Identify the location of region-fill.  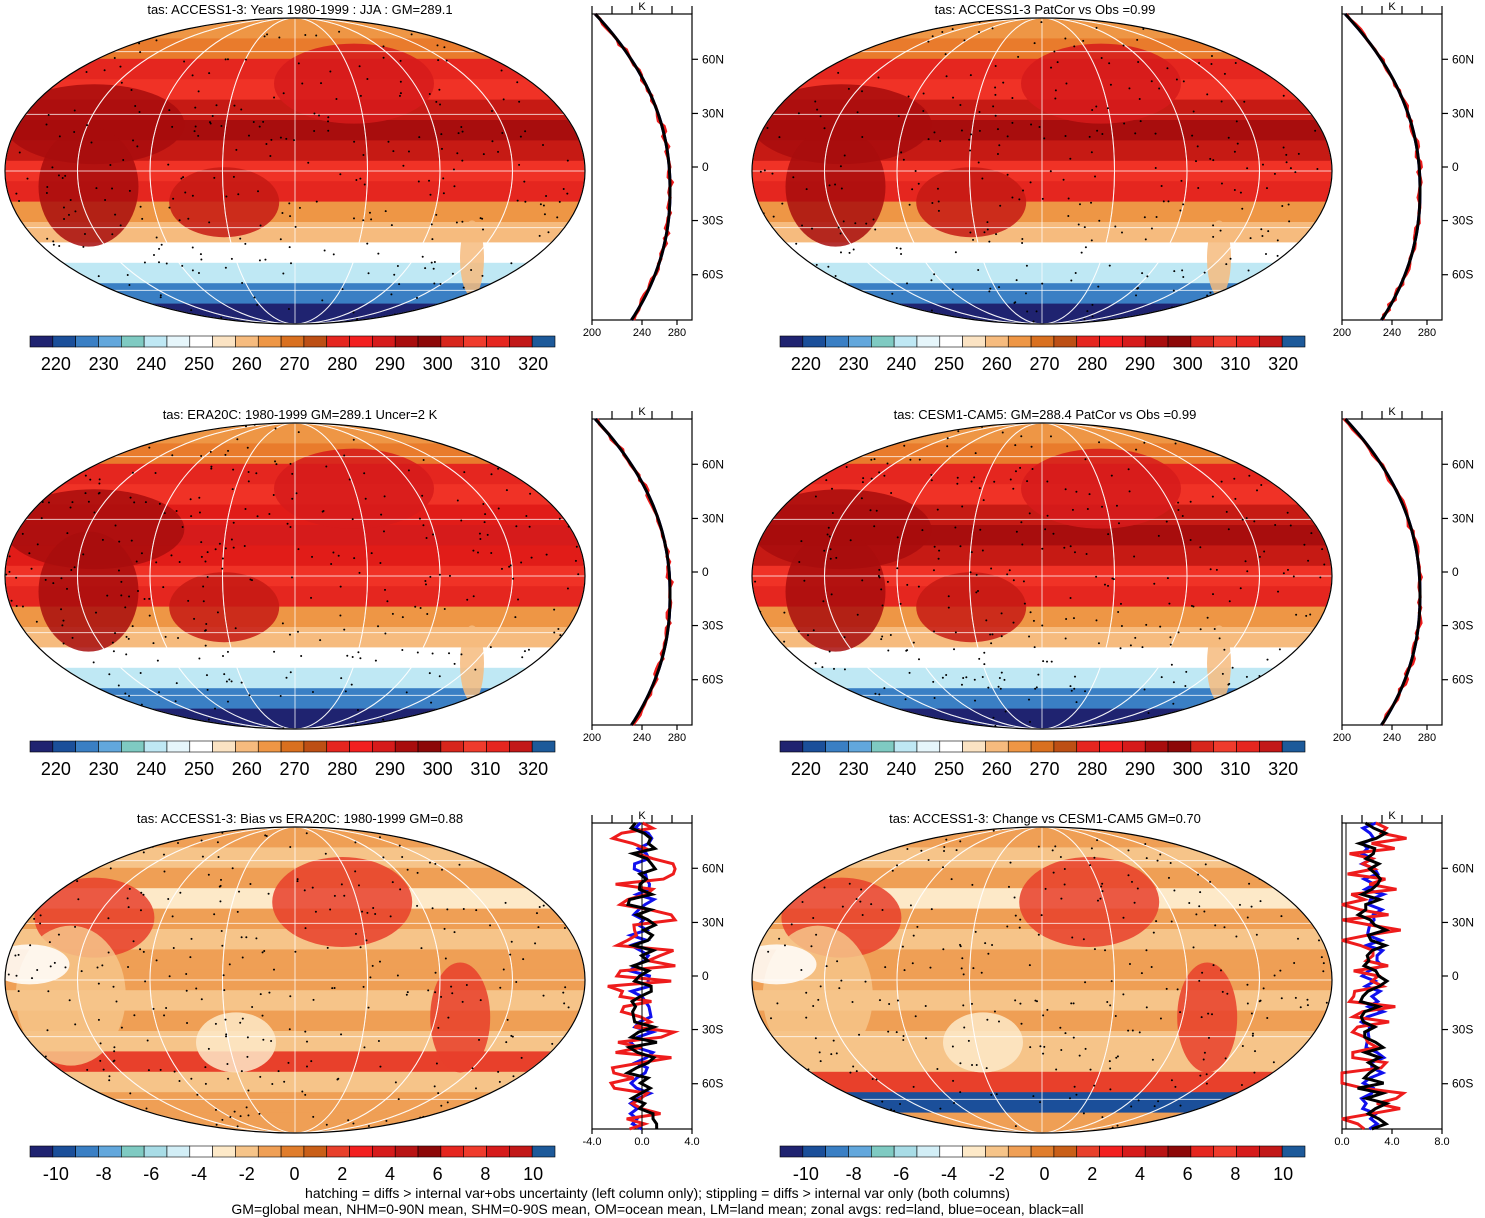
(354, 488).